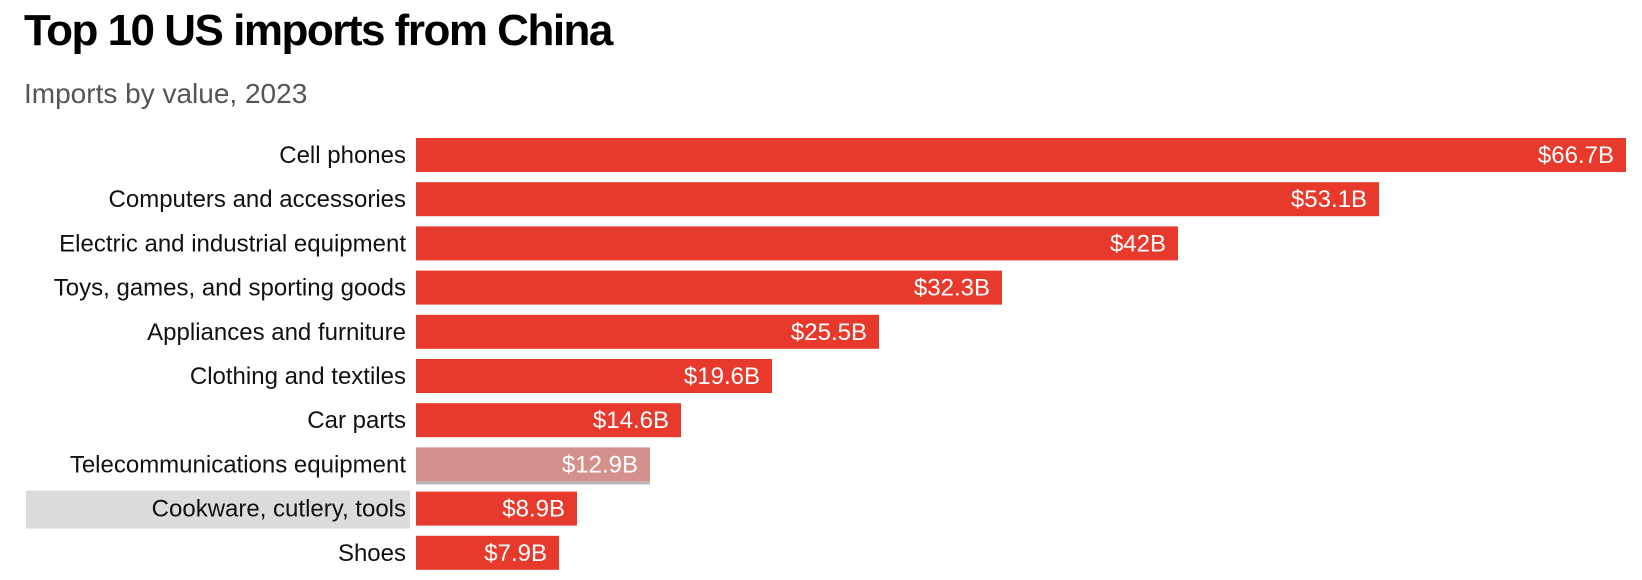 This screenshot has width=1642, height=580. What do you see at coordinates (356, 420) in the screenshot?
I see `category-label-car-parts: Car parts` at bounding box center [356, 420].